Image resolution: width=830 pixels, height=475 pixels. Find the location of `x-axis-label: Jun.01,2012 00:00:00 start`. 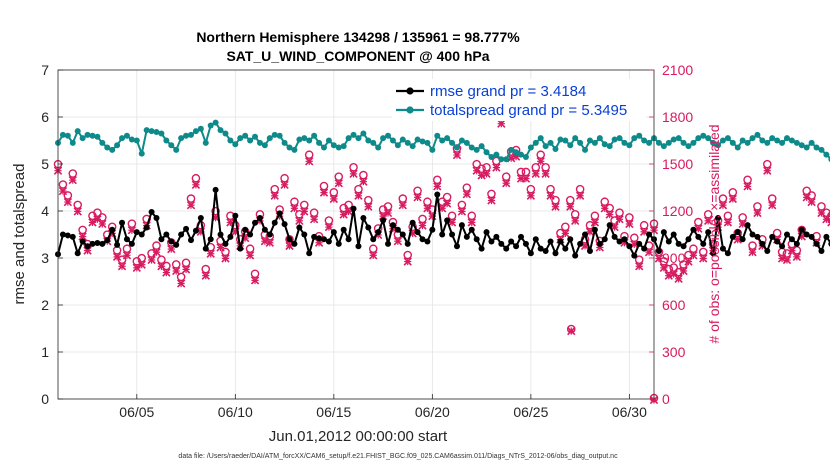

x-axis-label: Jun.01,2012 00:00:00 start is located at coordinates (358, 436).